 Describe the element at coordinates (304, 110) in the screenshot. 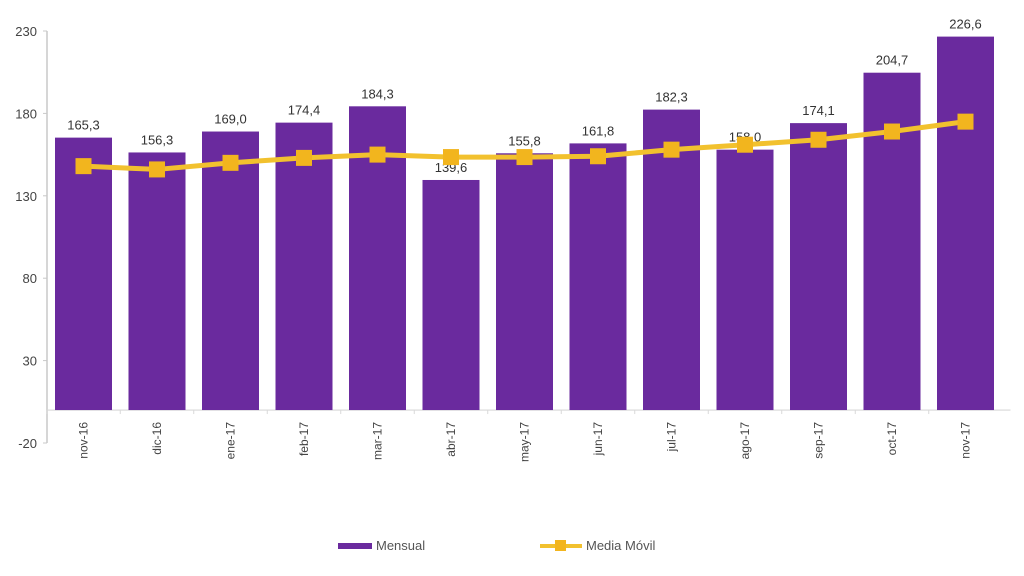

I see `bar-value-label: 174,4` at that location.